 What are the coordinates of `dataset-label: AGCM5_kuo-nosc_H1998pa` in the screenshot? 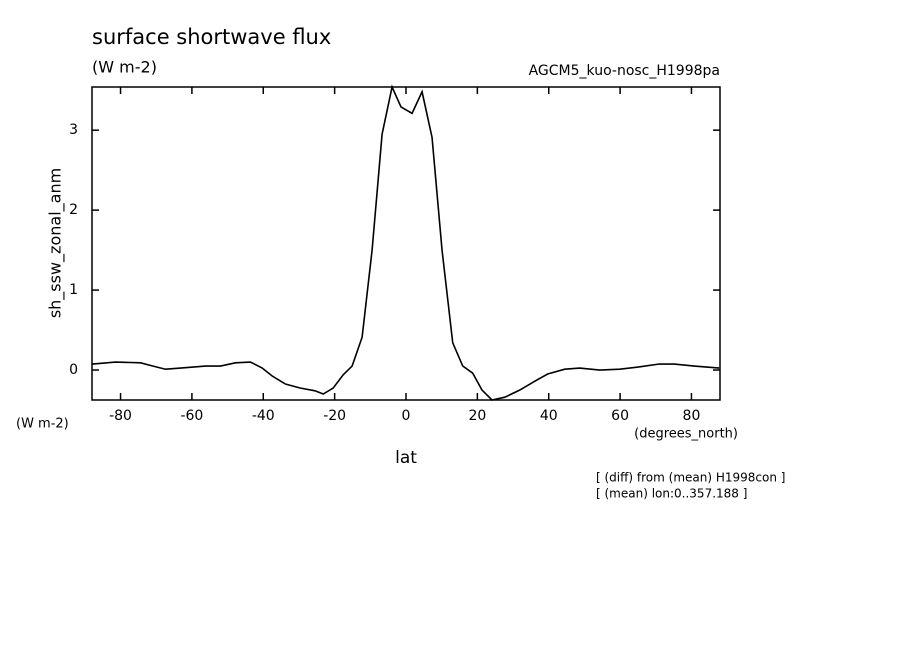 It's located at (624, 71).